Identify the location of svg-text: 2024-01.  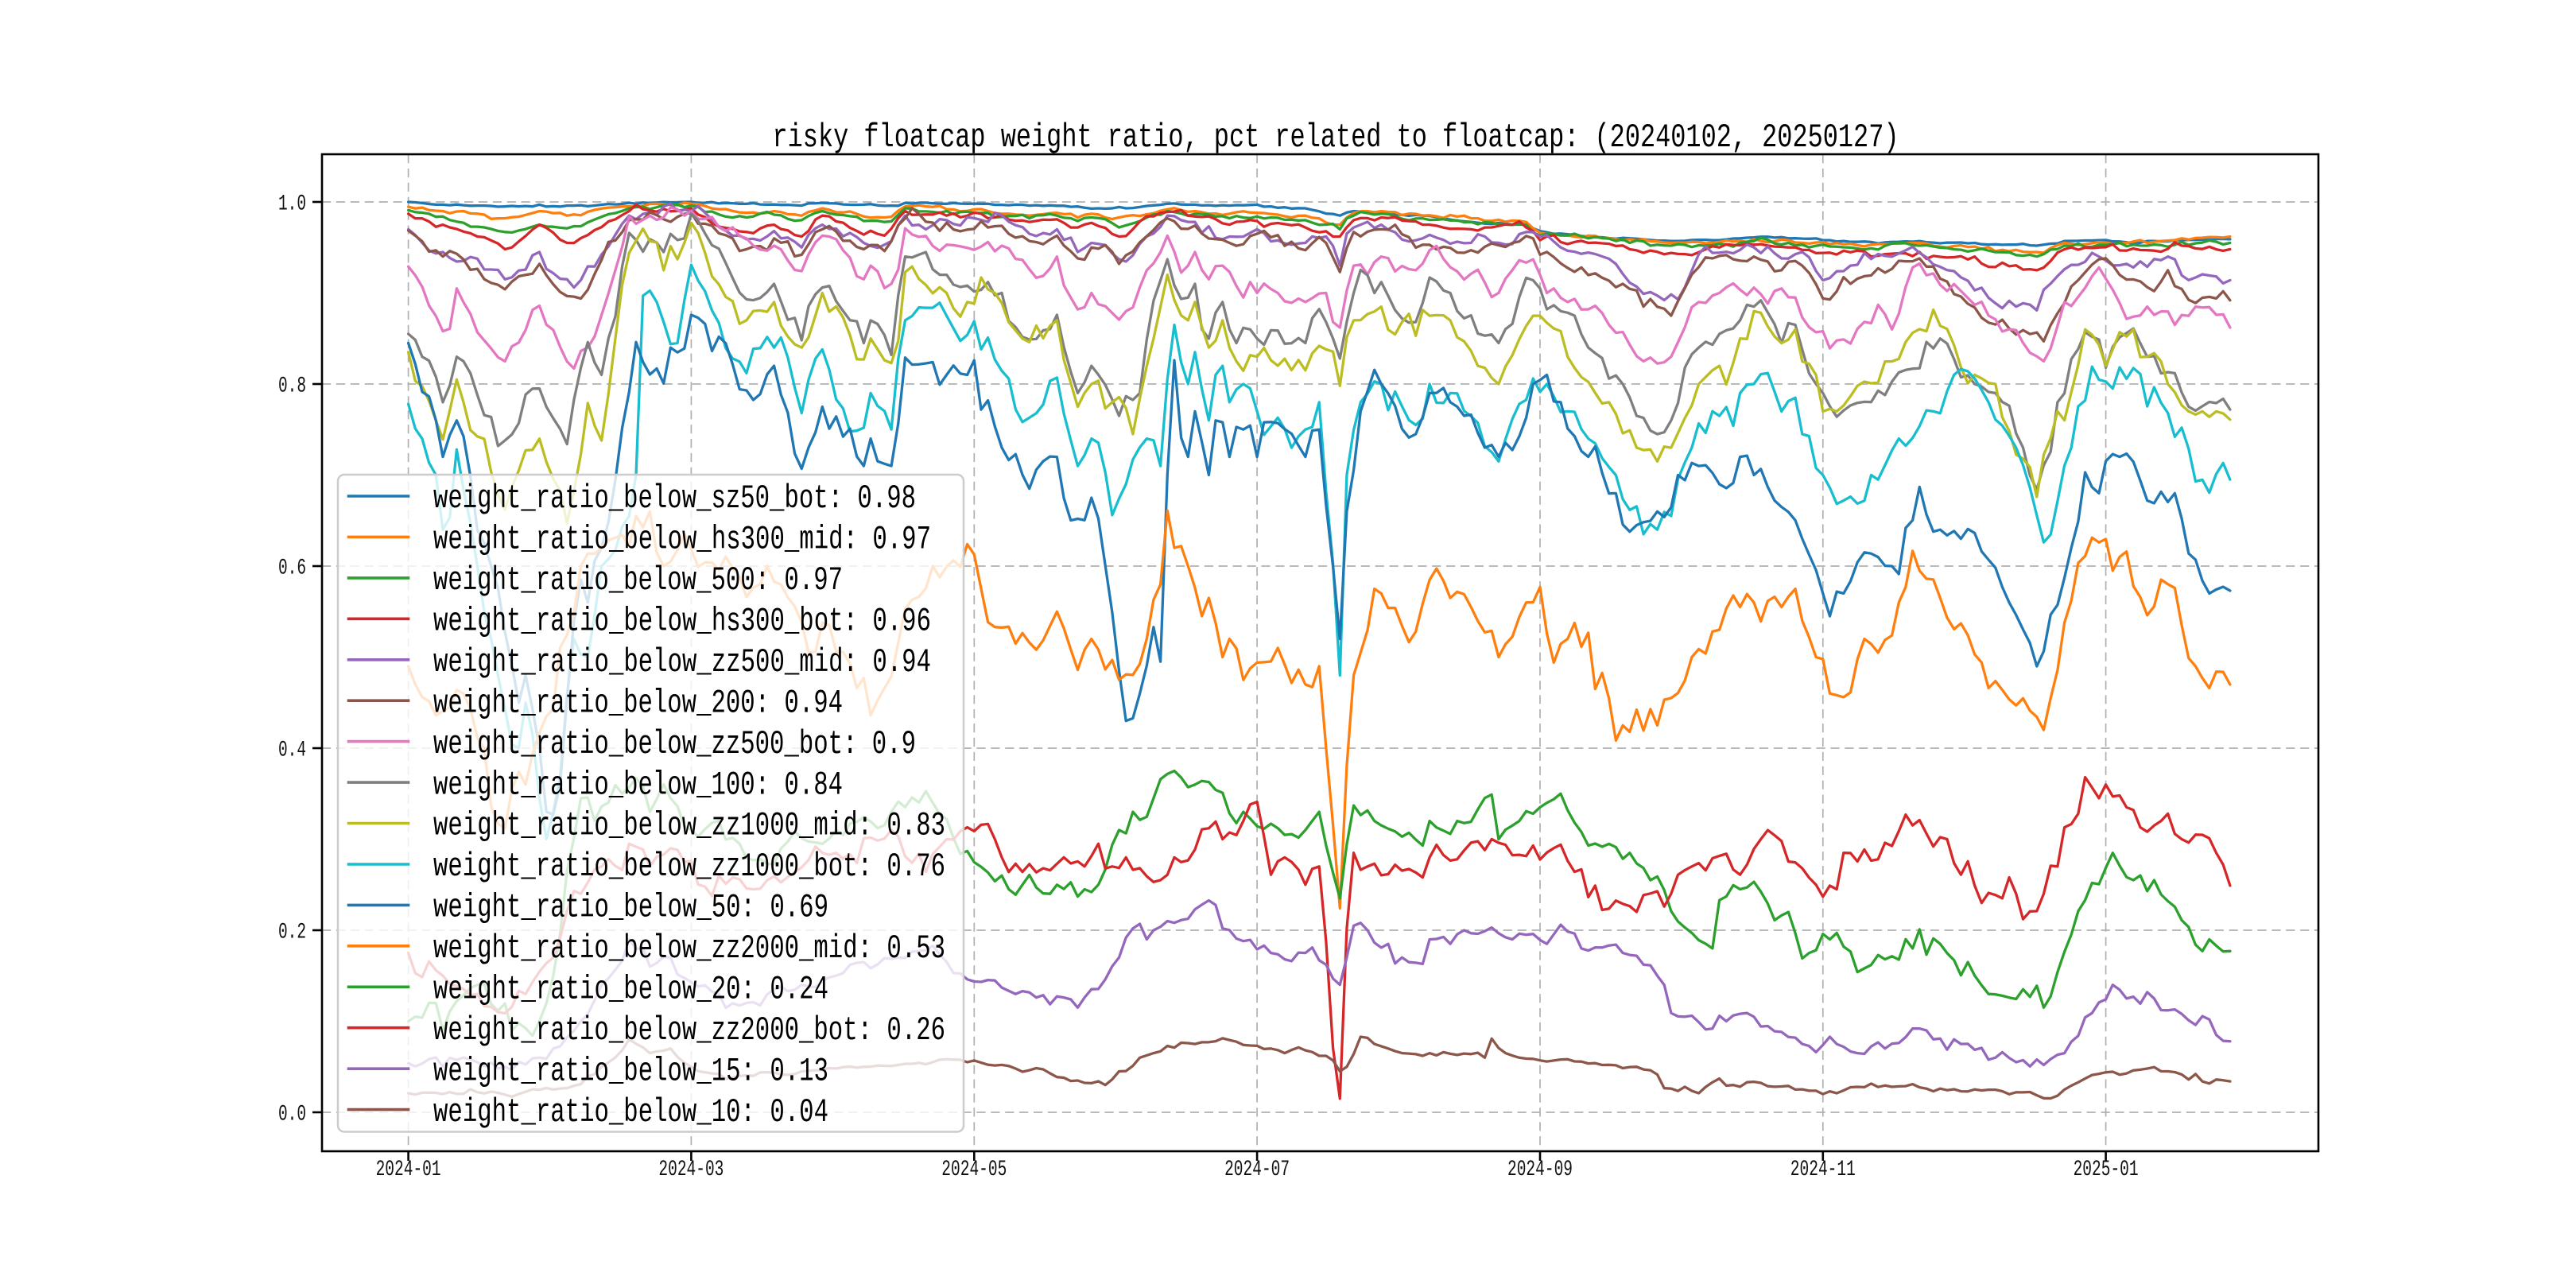
(408, 1170).